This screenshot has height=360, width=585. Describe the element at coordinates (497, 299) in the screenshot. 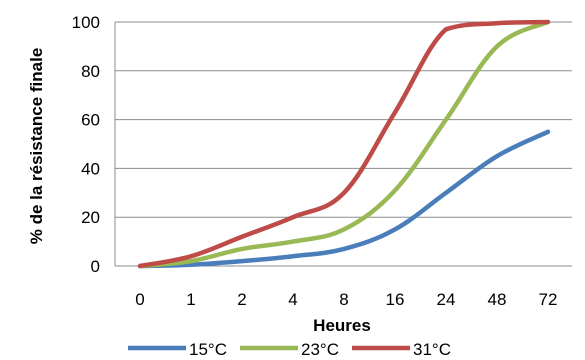

I see `x-tick-label: 48` at that location.